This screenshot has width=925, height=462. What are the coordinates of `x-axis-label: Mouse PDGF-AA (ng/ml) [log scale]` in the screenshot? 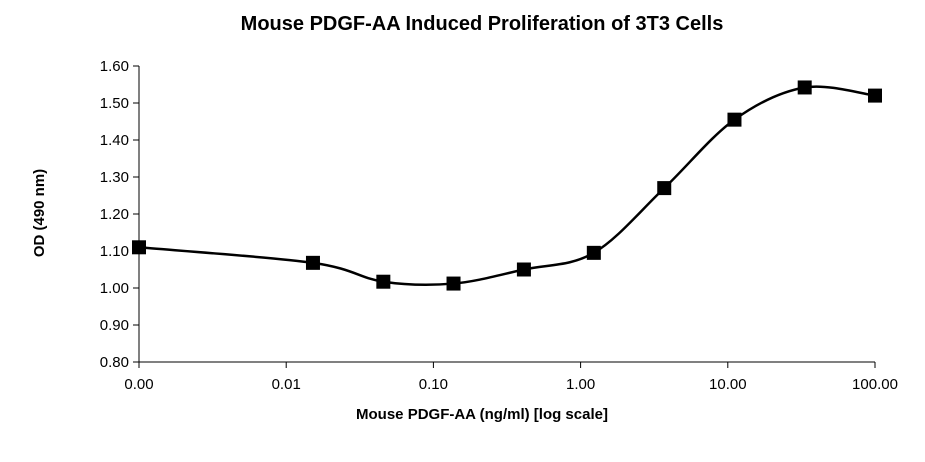 It's located at (482, 414).